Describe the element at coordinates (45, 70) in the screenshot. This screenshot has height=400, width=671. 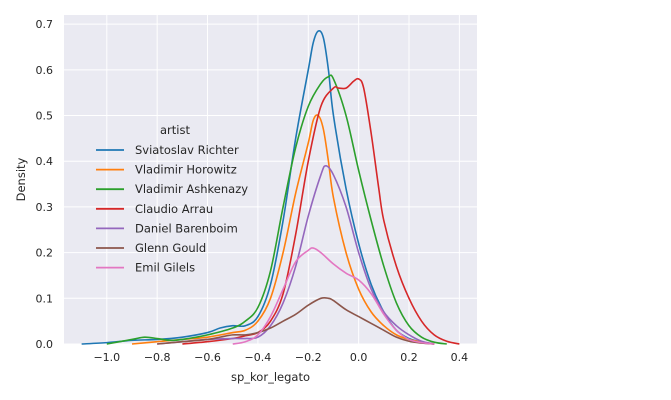
I see `y-tick-label: 0.6` at that location.